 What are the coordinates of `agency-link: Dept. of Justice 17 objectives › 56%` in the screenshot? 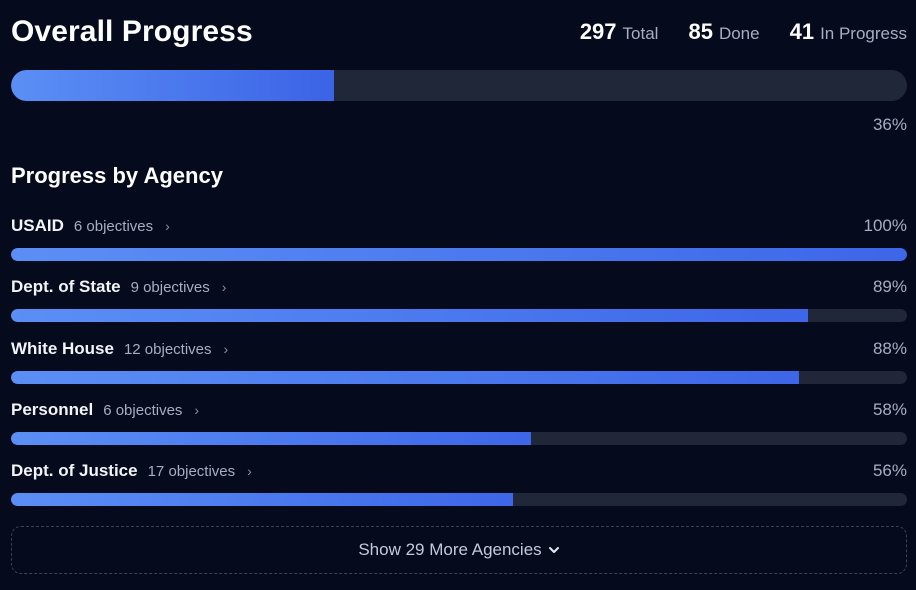 It's located at (459, 471).